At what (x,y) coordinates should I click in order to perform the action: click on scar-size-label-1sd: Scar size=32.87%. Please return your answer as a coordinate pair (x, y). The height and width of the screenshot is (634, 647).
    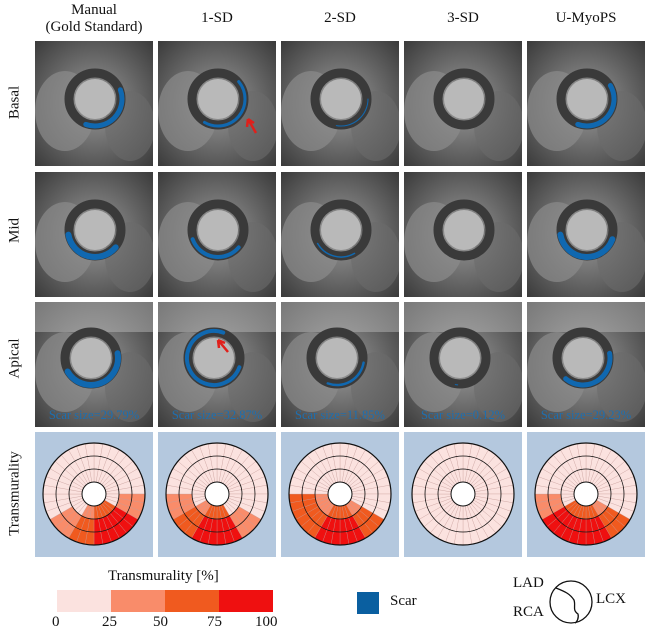
    Looking at the image, I should click on (217, 415).